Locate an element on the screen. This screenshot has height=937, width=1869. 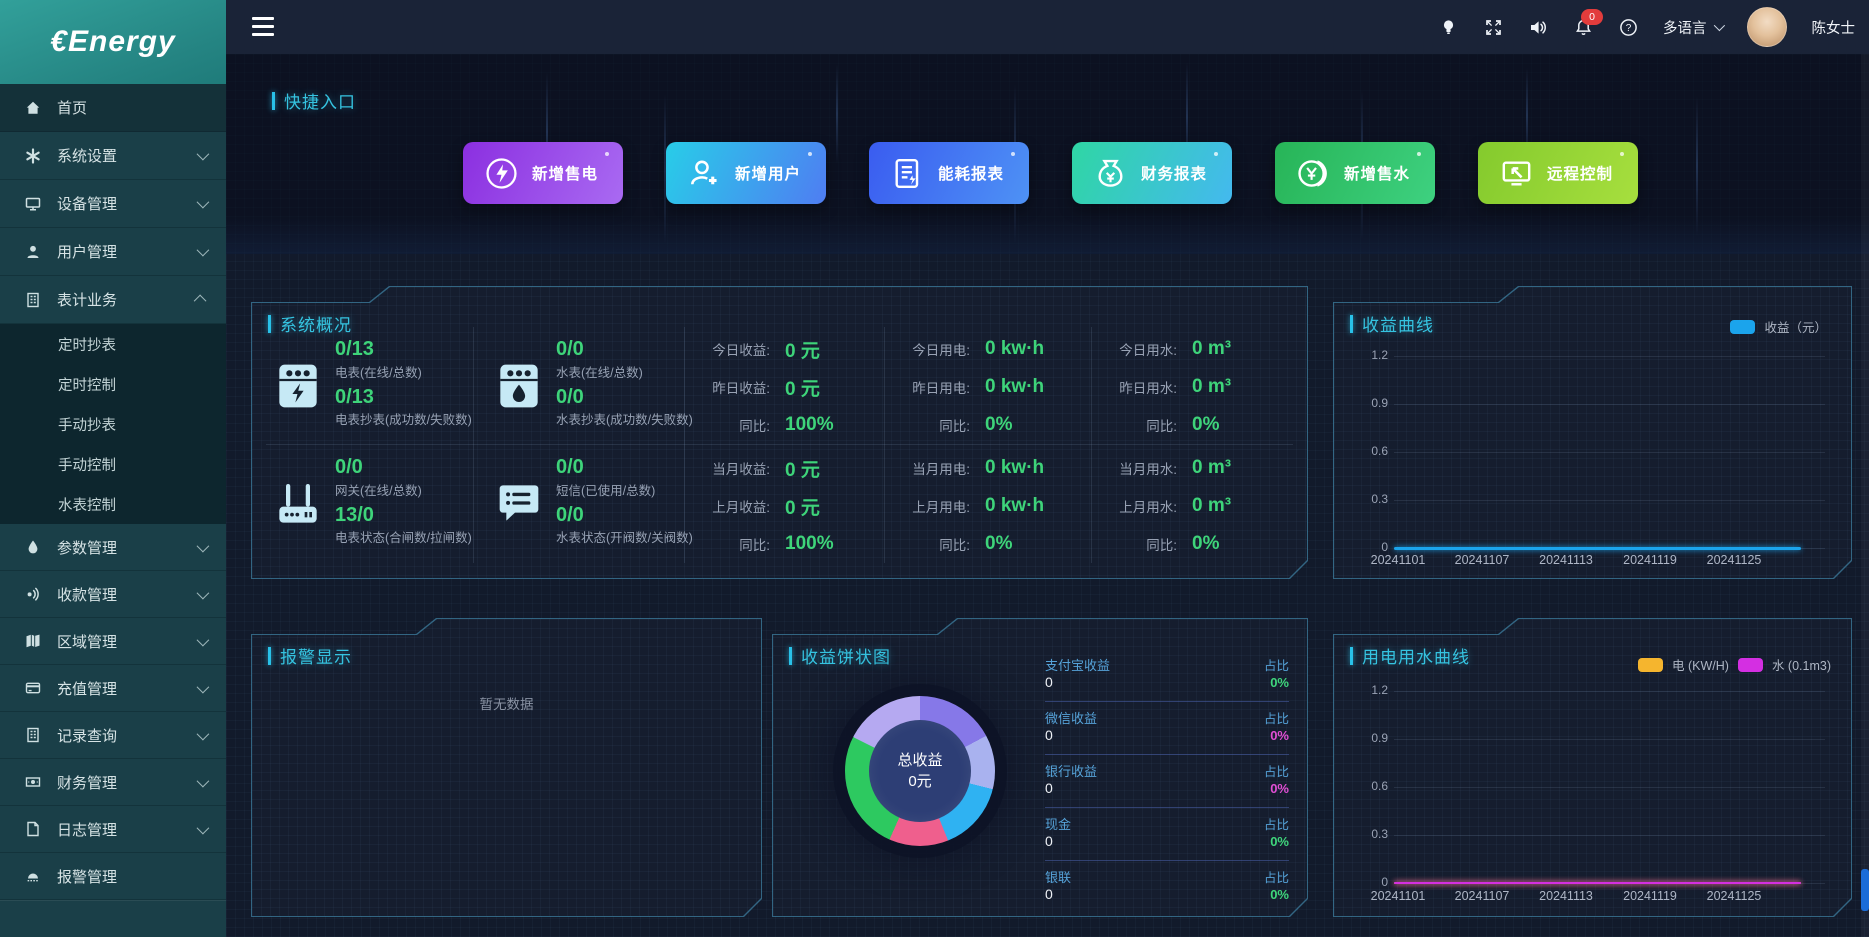
stat-value: 0/13 is located at coordinates (354, 349).